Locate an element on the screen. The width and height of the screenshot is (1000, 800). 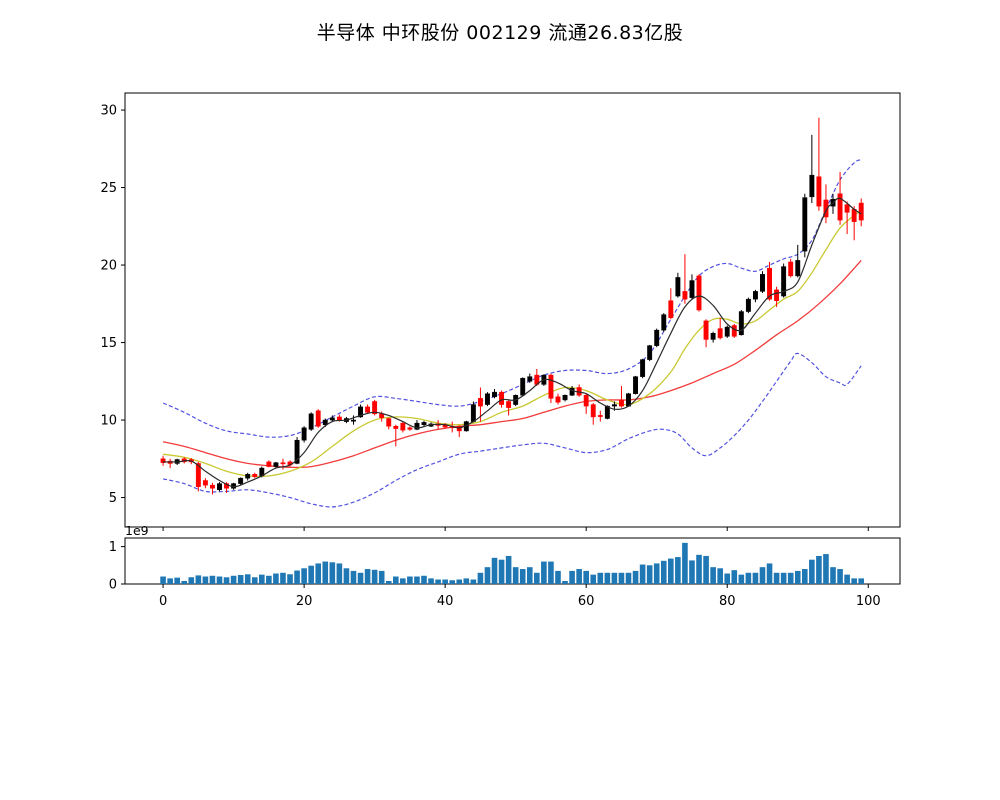
volume-scale-label: 1e9 is located at coordinates (137, 530).